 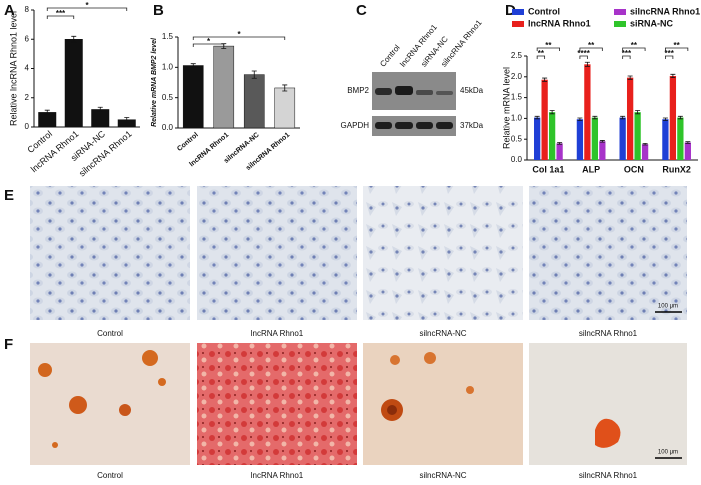 I want to click on y-tick-label: 0.5, so click(x=517, y=138).